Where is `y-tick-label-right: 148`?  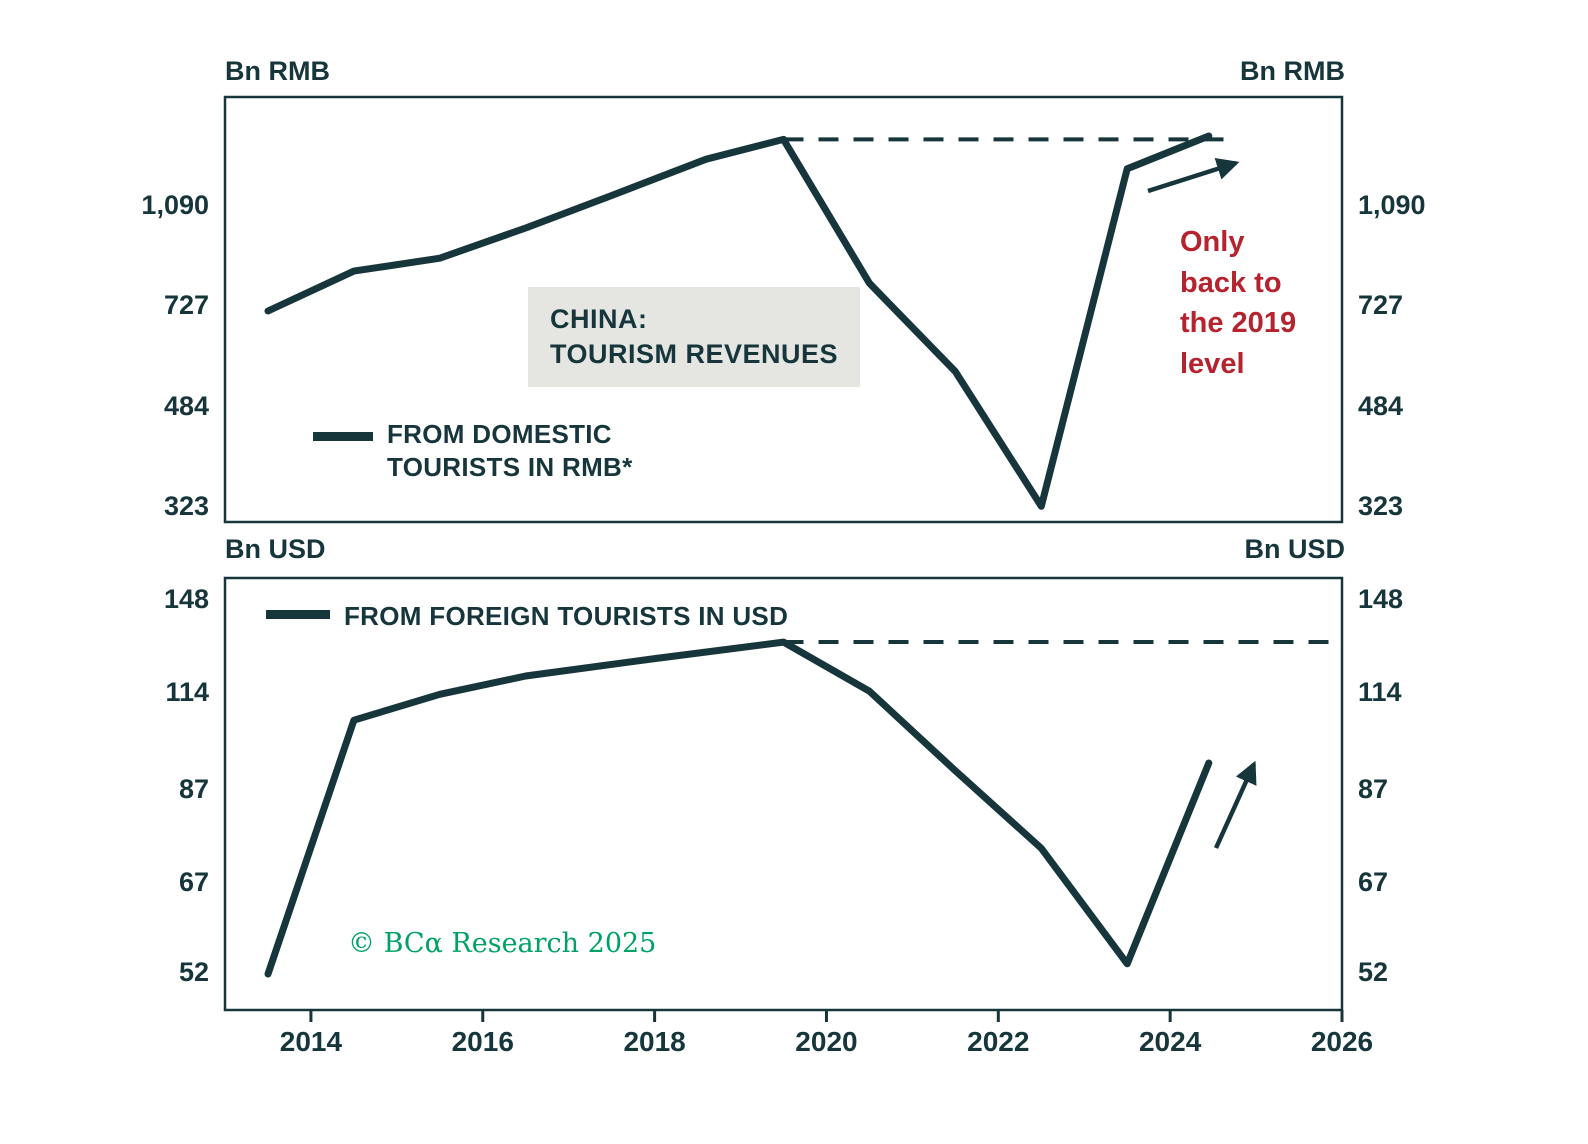 y-tick-label-right: 148 is located at coordinates (1381, 599).